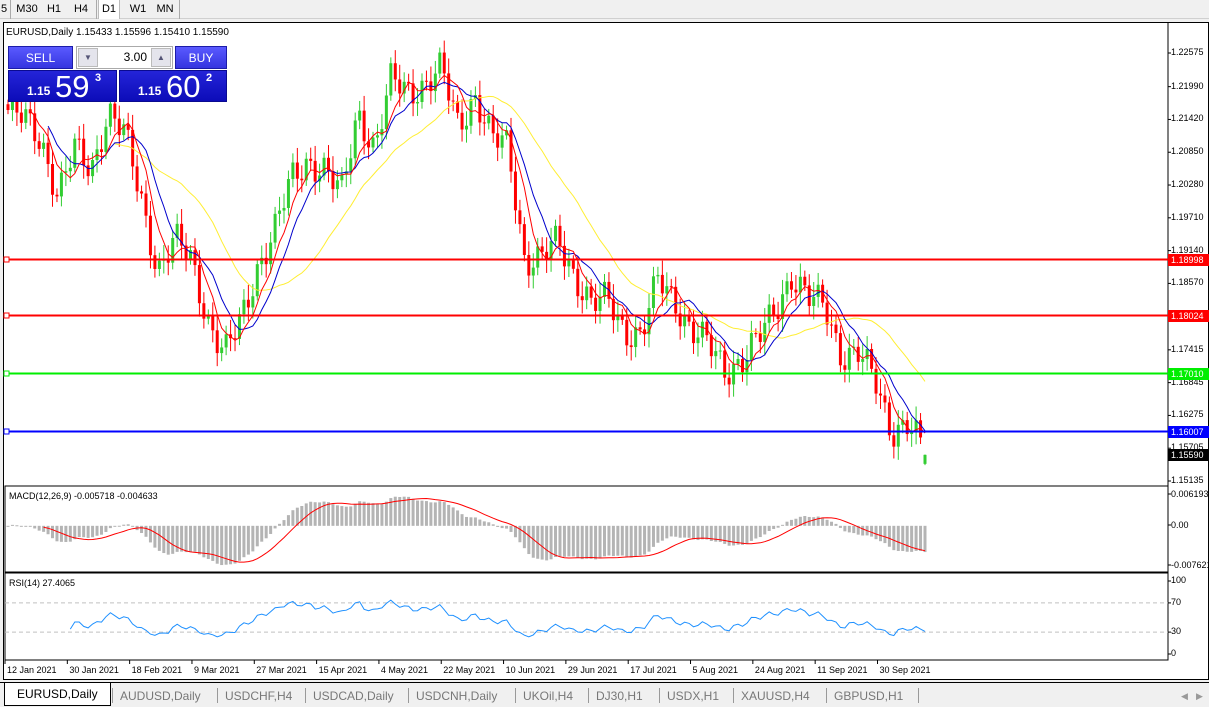 The height and width of the screenshot is (707, 1209). I want to click on timeframe-5: 5, so click(4, 9).